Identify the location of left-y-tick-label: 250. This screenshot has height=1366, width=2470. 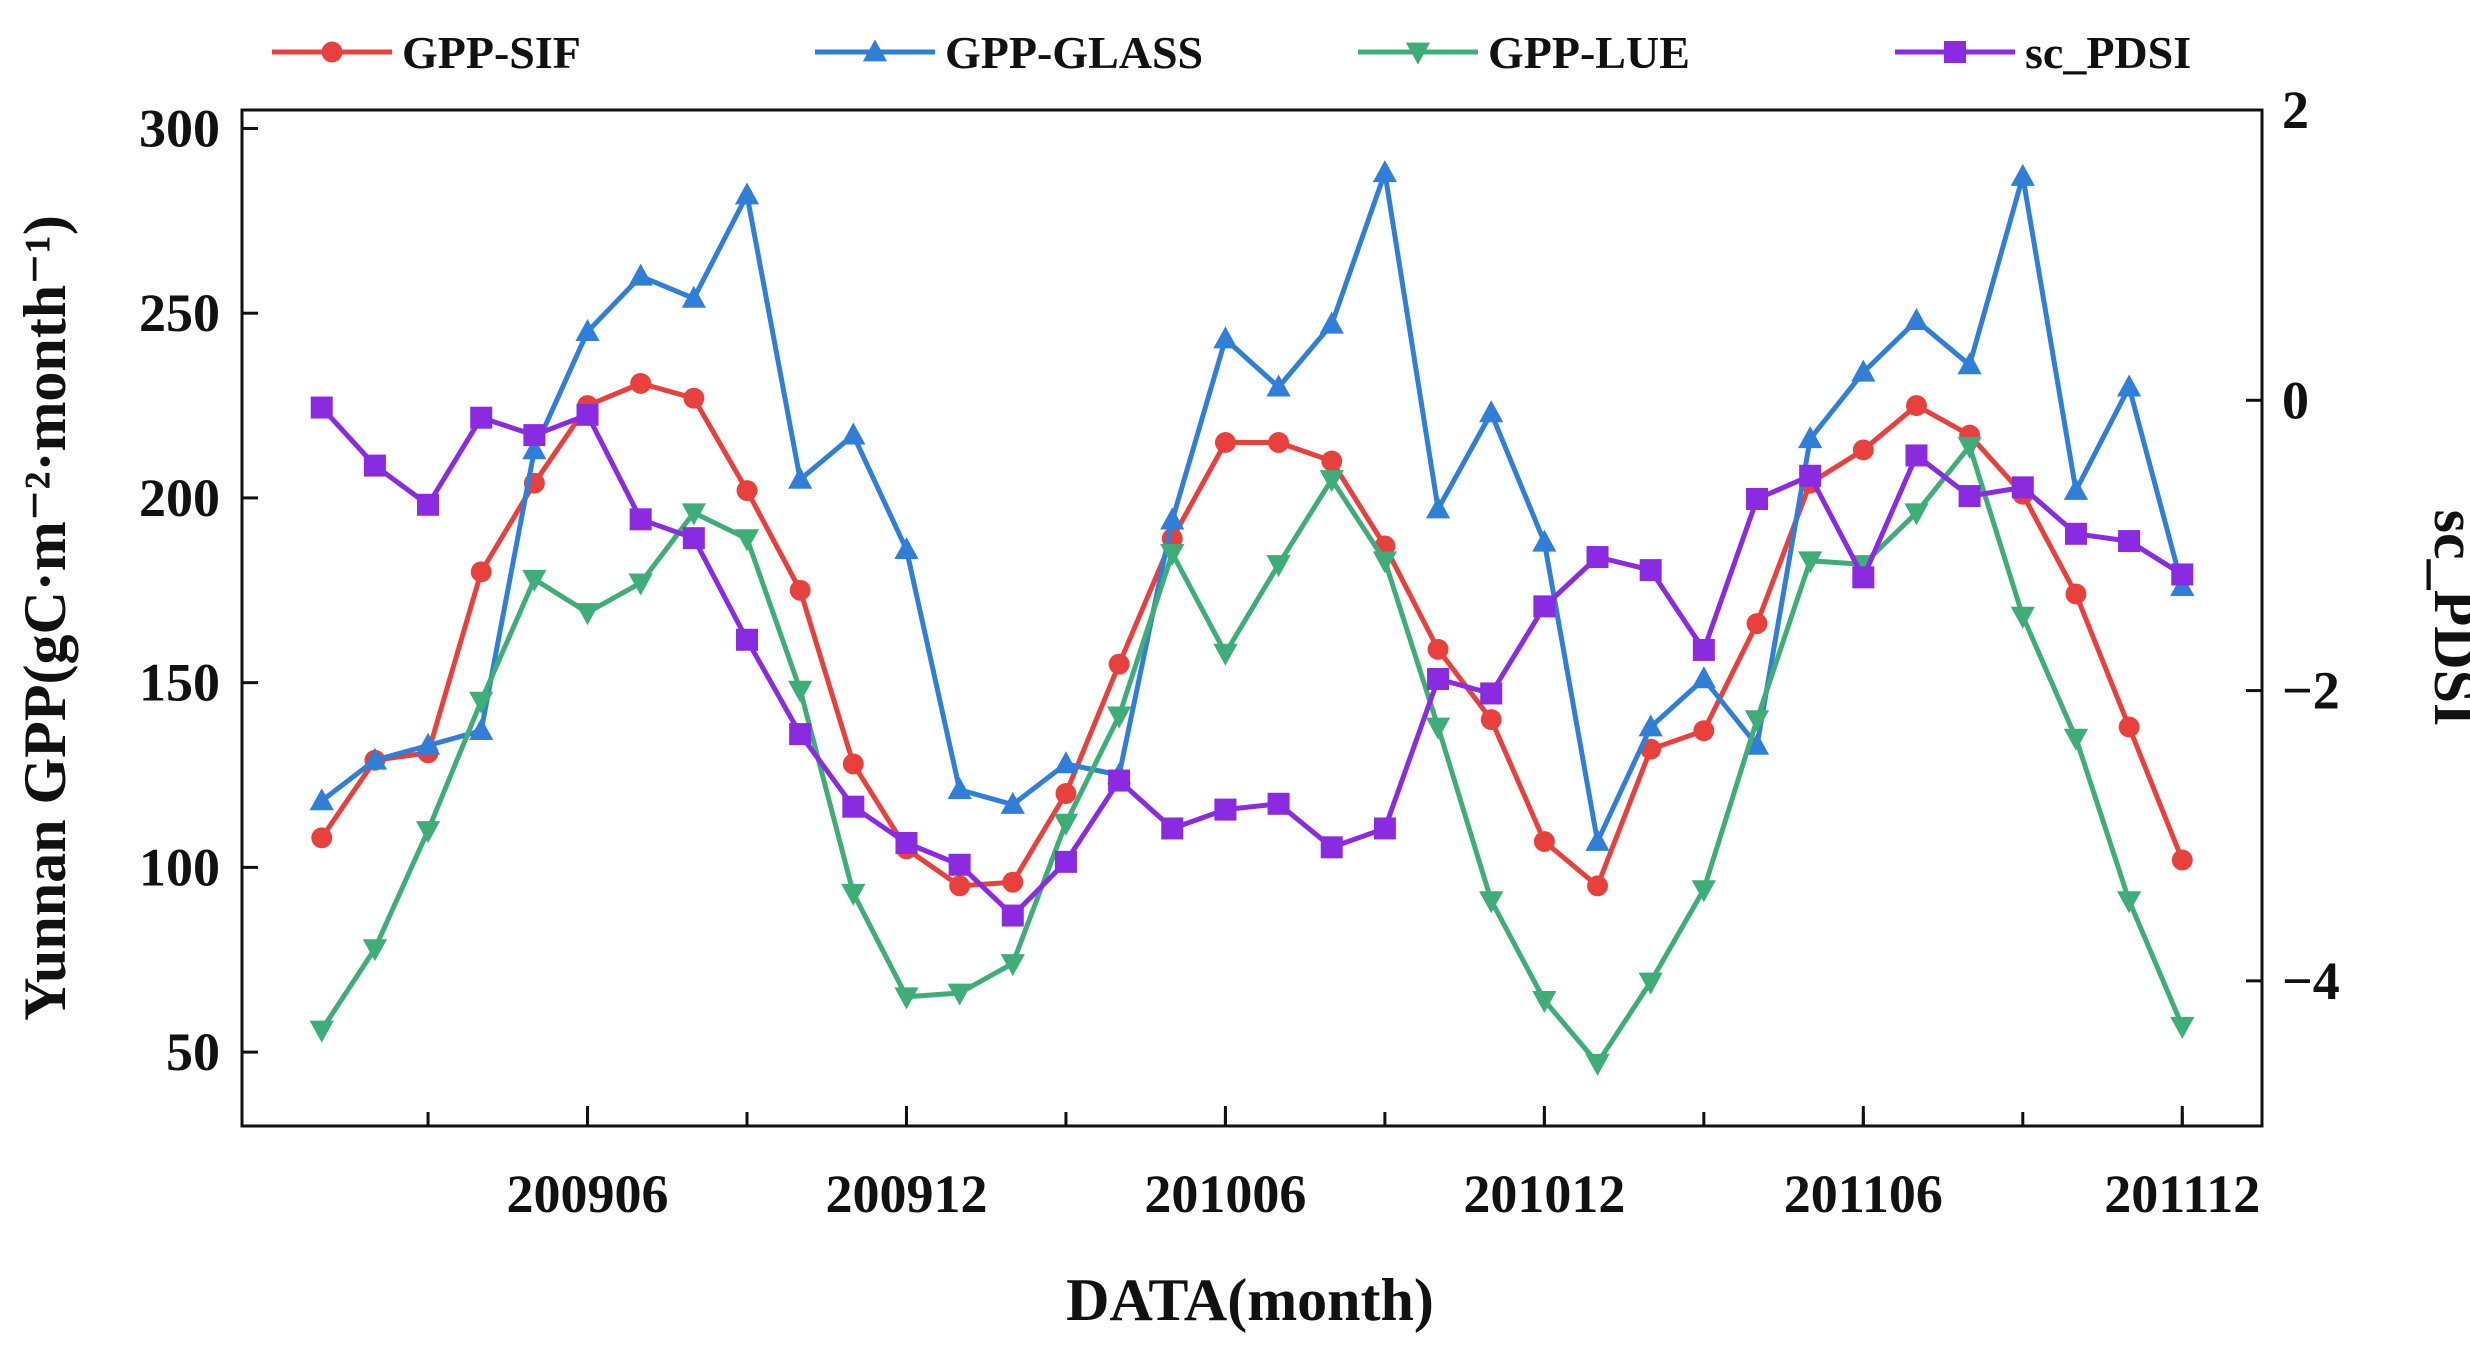
(179, 313).